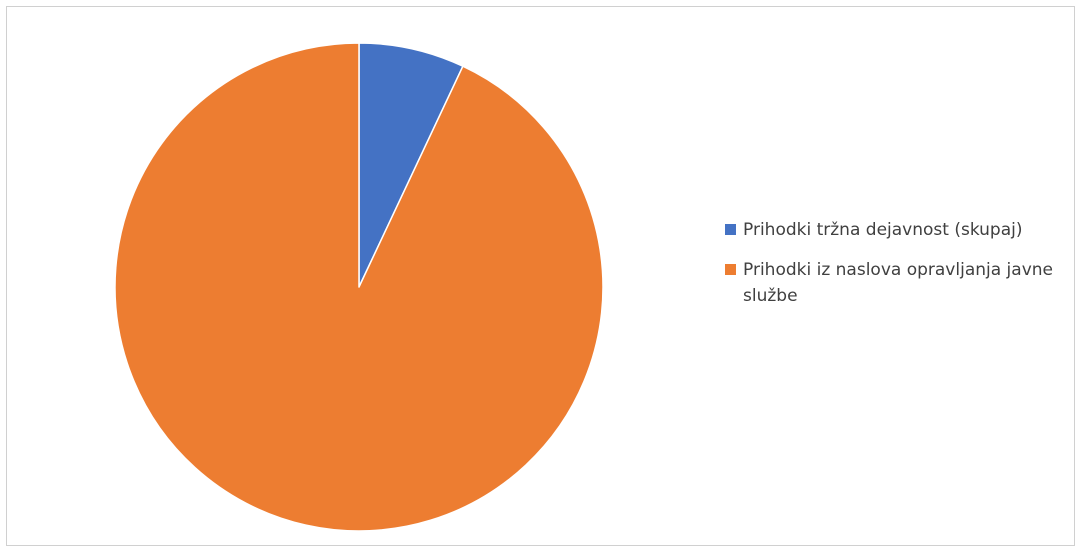 The height and width of the screenshot is (552, 1082). Describe the element at coordinates (411, 165) in the screenshot. I see `pie-slice-trzna-dejavnost` at that location.